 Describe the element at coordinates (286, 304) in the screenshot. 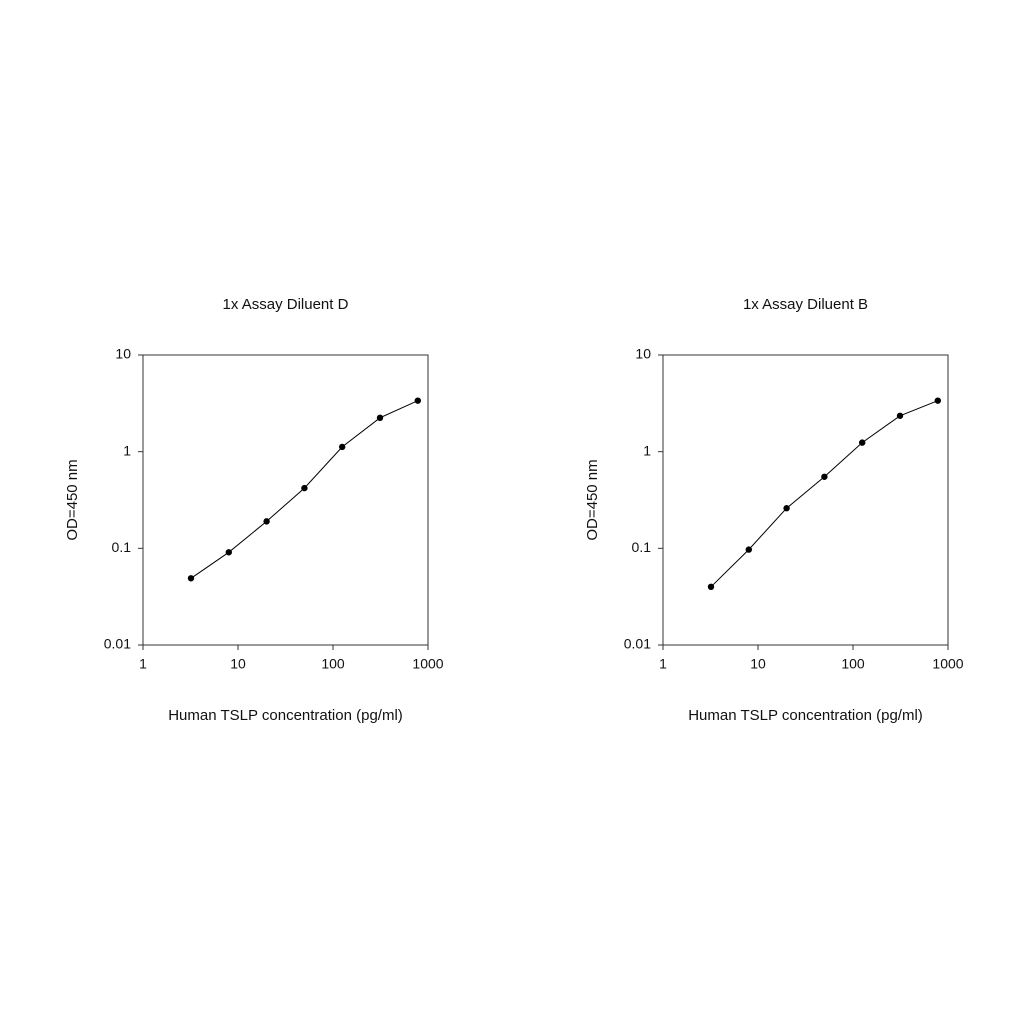

I see `chart-title: 1x Assay Diluent D` at that location.